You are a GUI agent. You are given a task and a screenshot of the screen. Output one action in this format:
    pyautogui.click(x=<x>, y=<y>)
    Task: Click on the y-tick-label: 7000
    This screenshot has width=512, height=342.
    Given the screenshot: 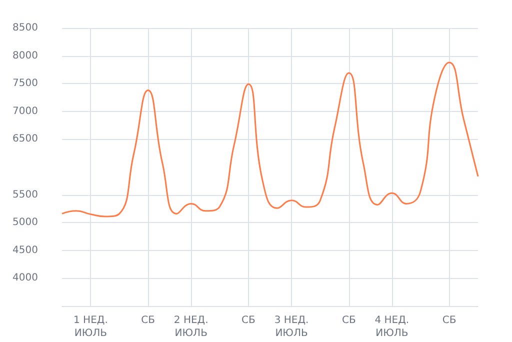 What is the action you would take?
    pyautogui.click(x=25, y=111)
    